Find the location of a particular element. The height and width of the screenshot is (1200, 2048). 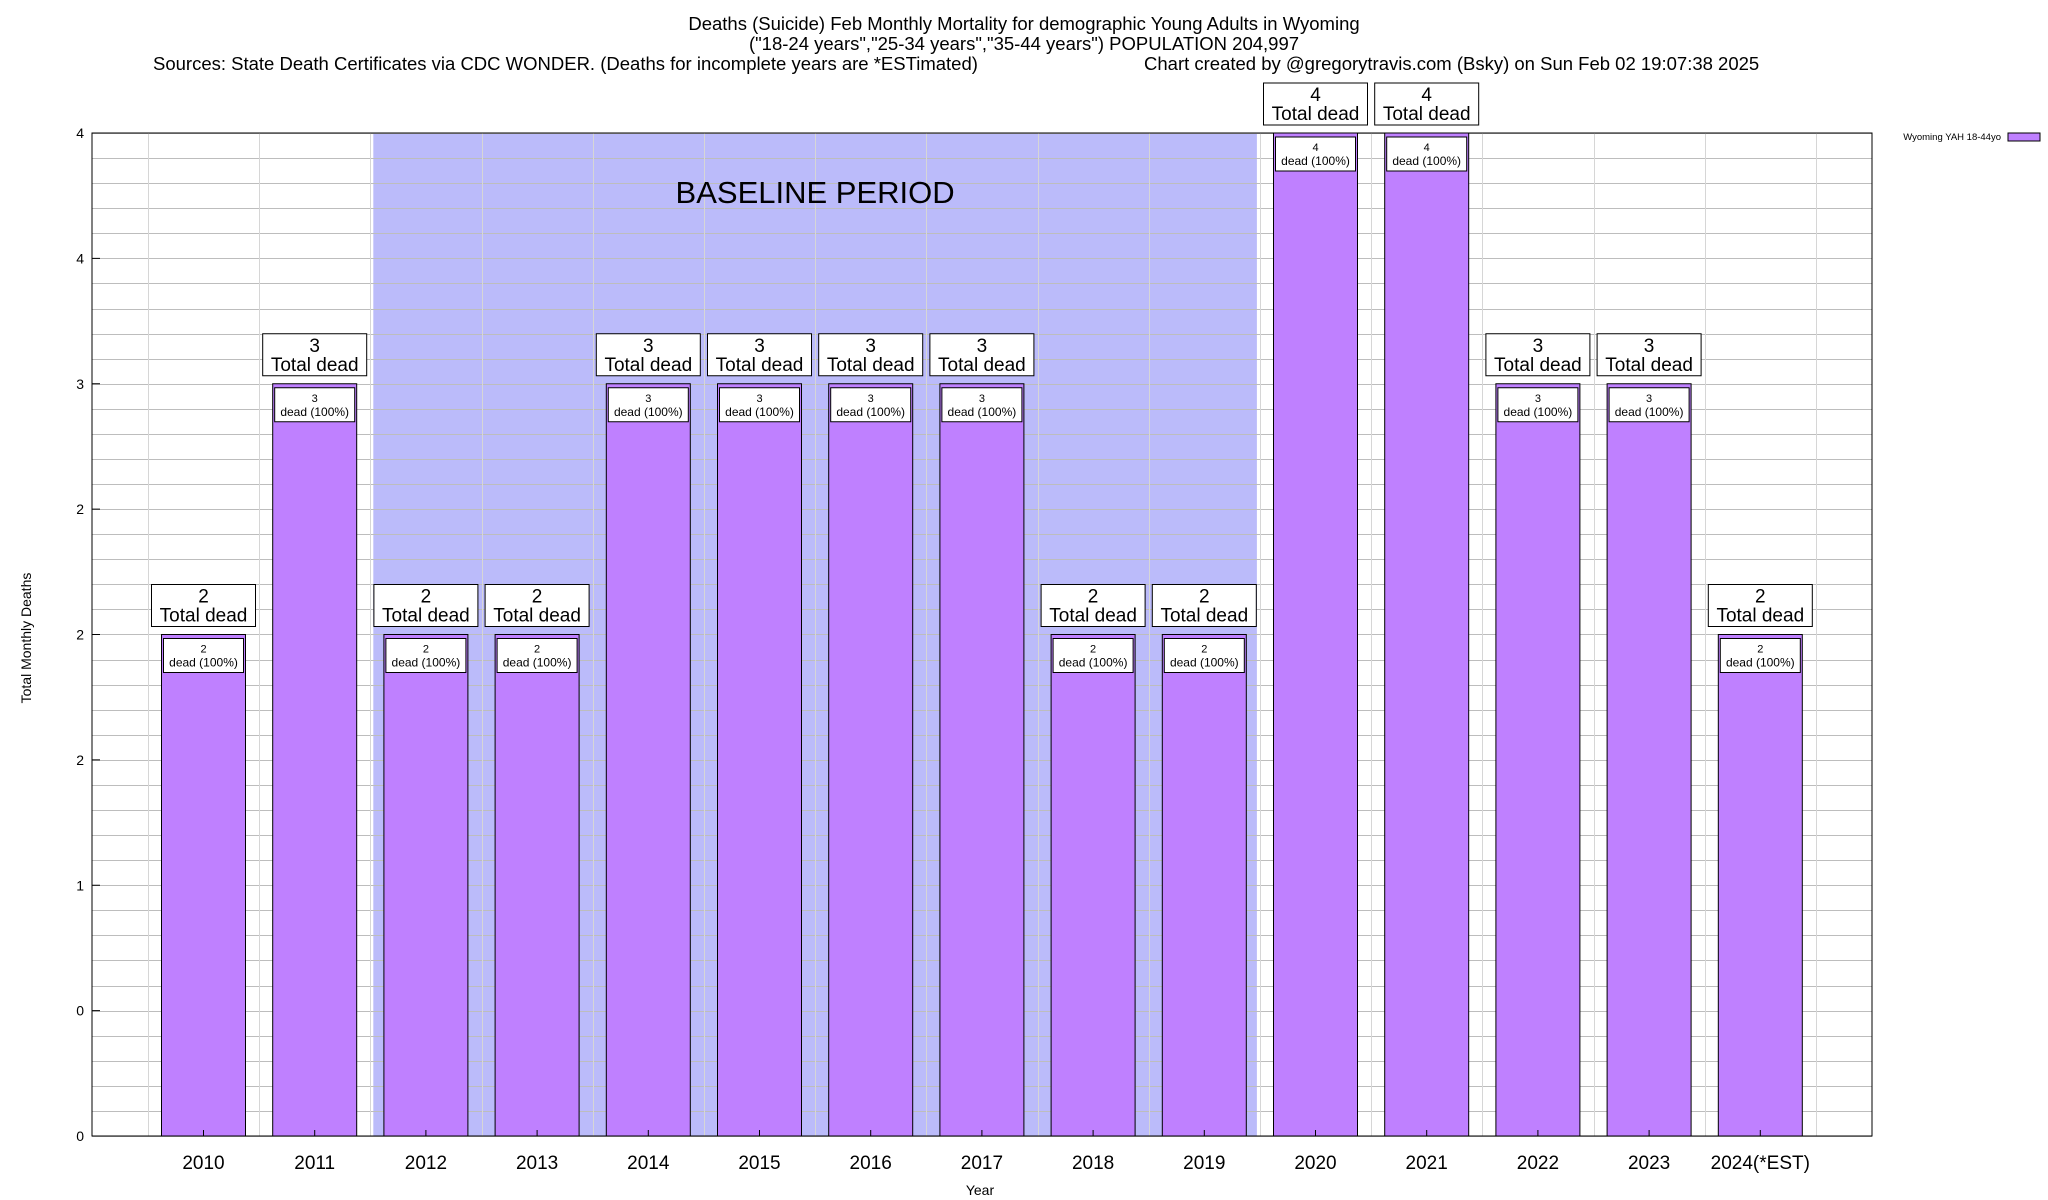

x-tick-label: 2020 is located at coordinates (1315, 1163).